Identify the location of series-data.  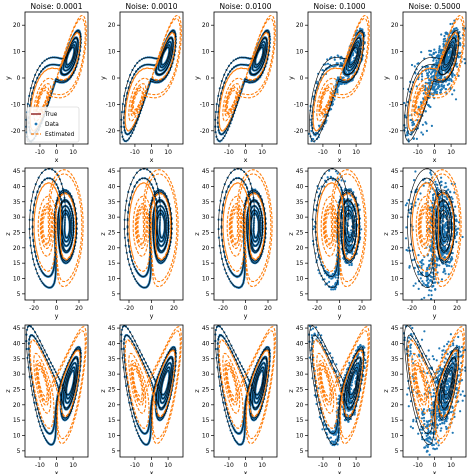
(434, 81).